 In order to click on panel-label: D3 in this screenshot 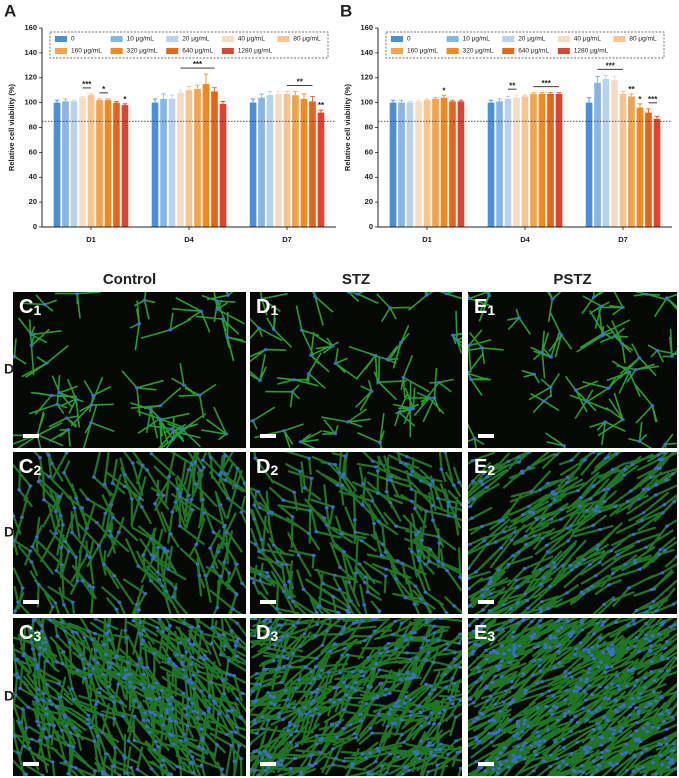, I will do `click(267, 633)`.